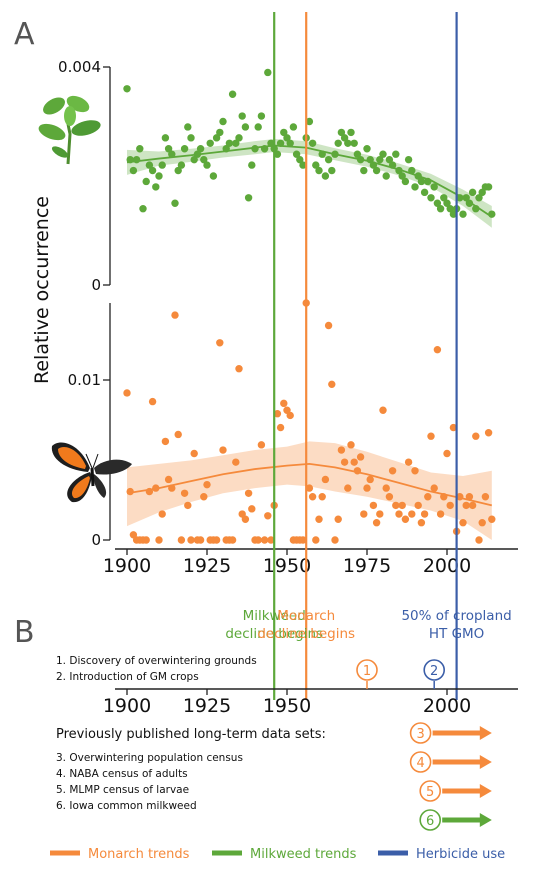  What do you see at coordinates (24, 34) in the screenshot?
I see `panel-label-a: A` at bounding box center [24, 34].